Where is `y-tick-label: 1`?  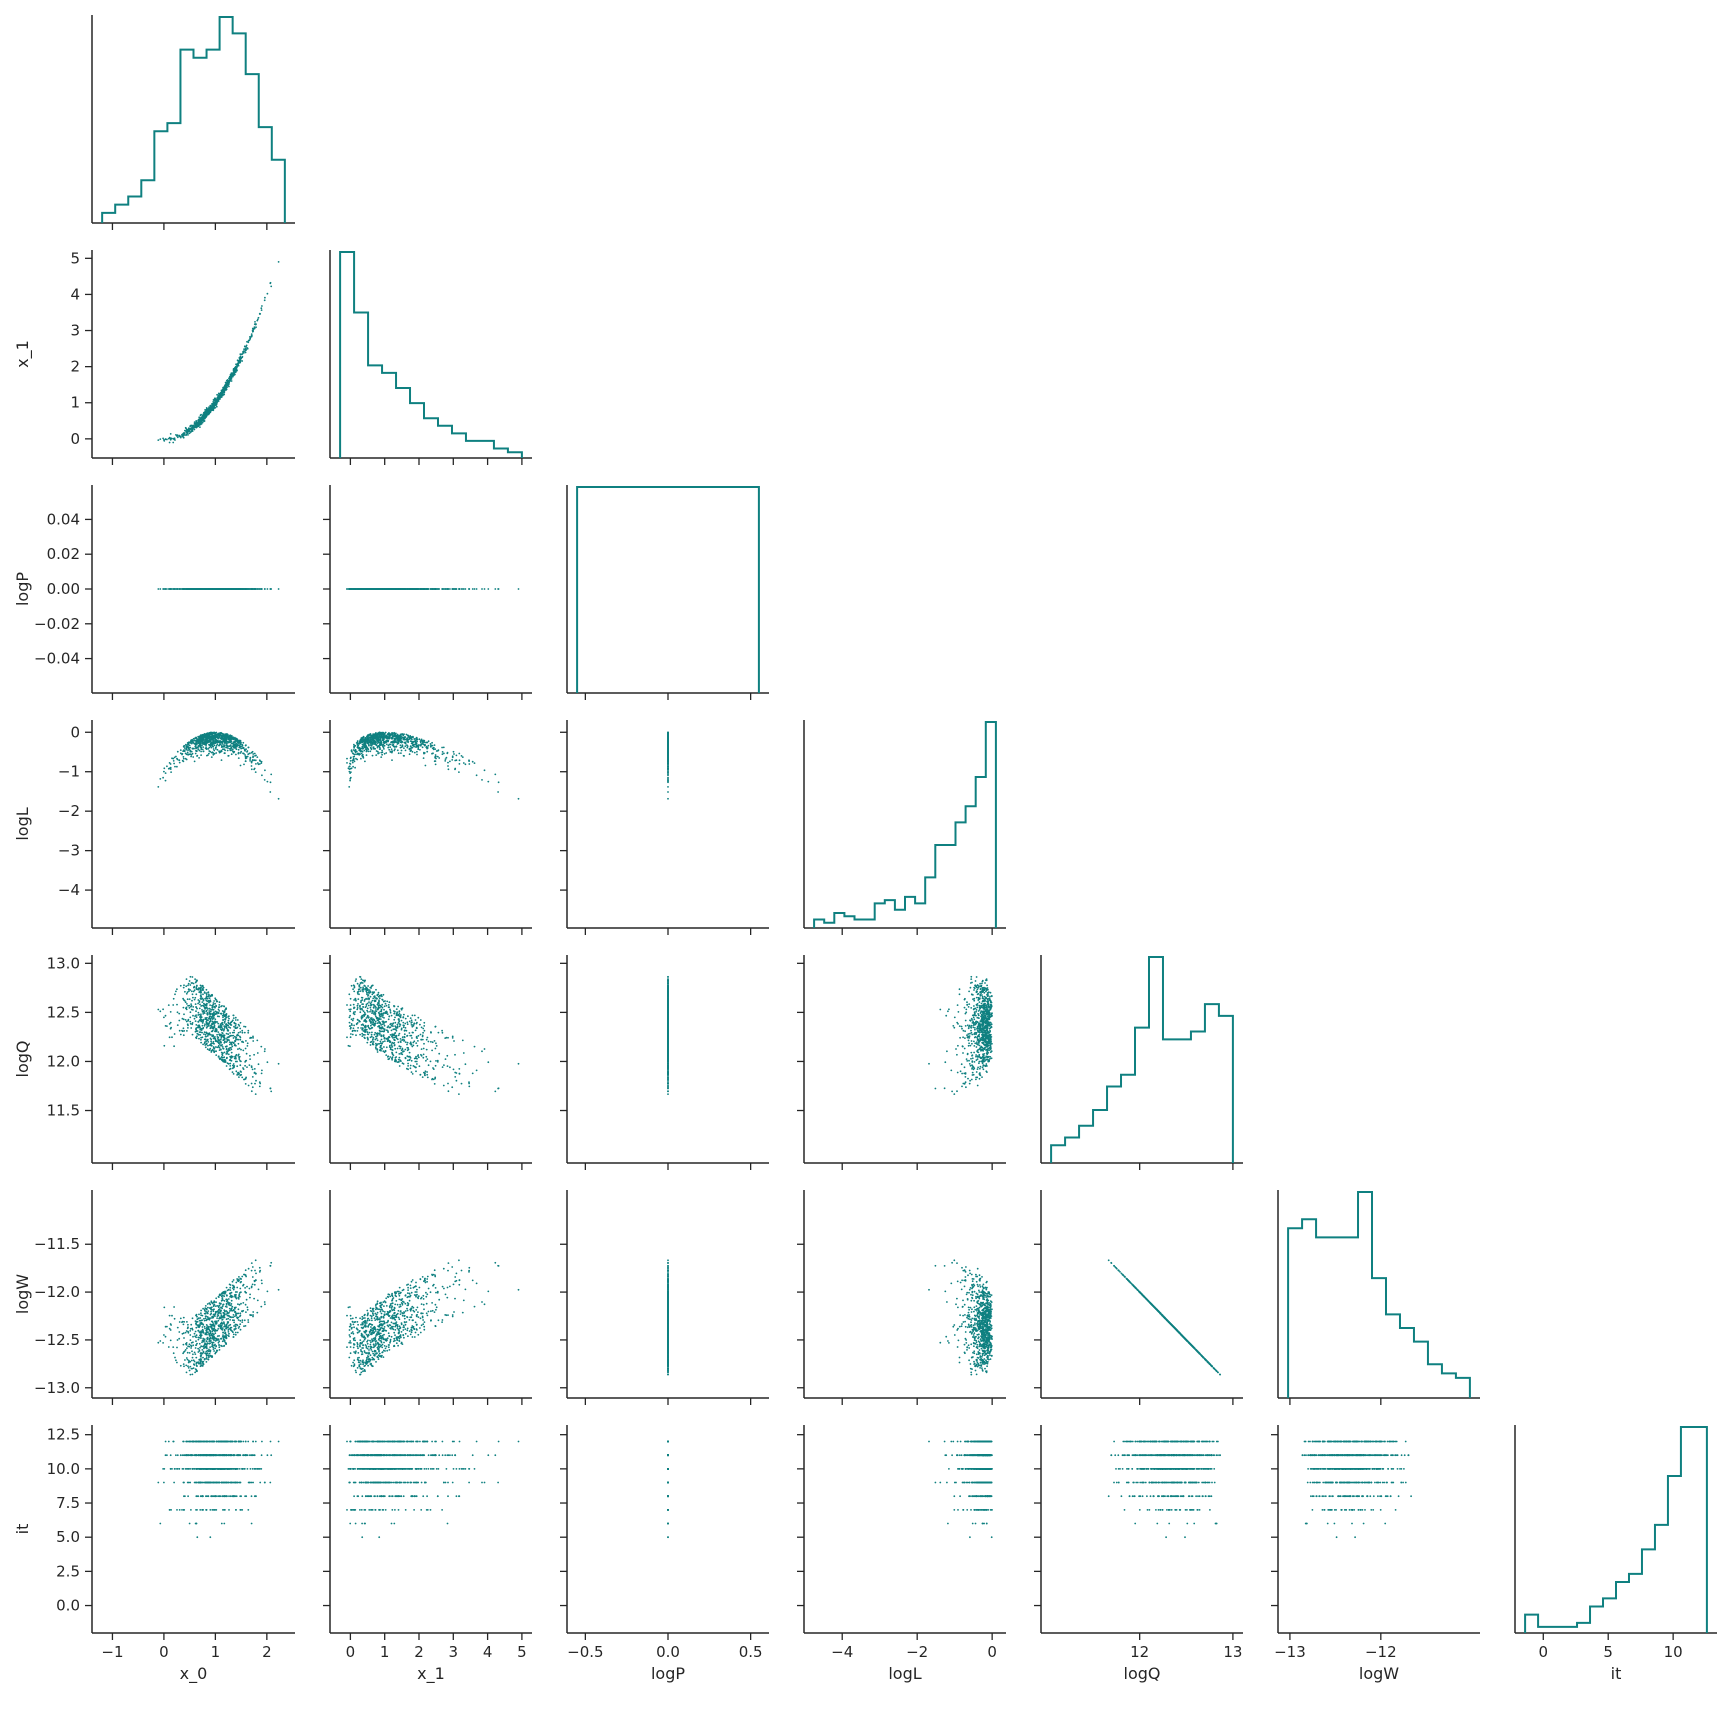
y-tick-label: 1 is located at coordinates (75, 403).